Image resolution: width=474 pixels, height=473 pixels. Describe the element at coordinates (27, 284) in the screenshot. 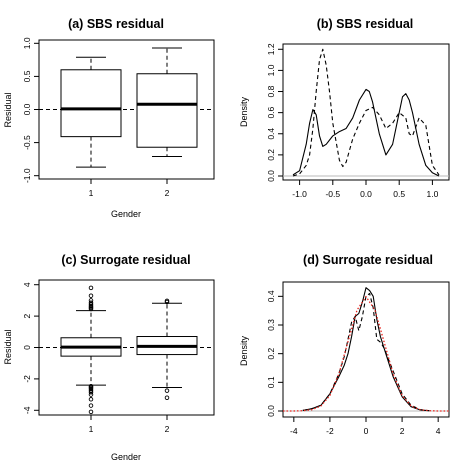

I see `panel-c-ytick-label: 4` at that location.